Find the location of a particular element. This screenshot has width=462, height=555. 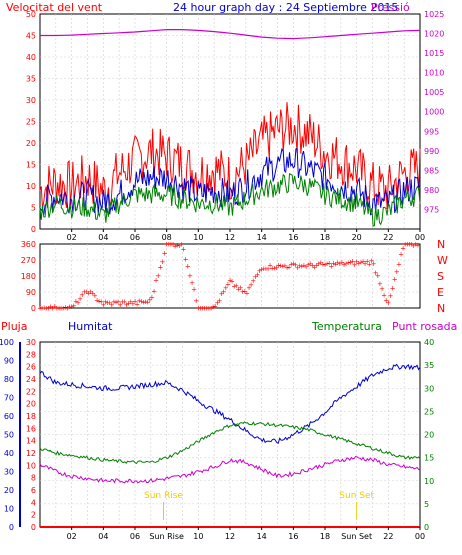

pressure-y-tick-label: 975 is located at coordinates (431, 209).